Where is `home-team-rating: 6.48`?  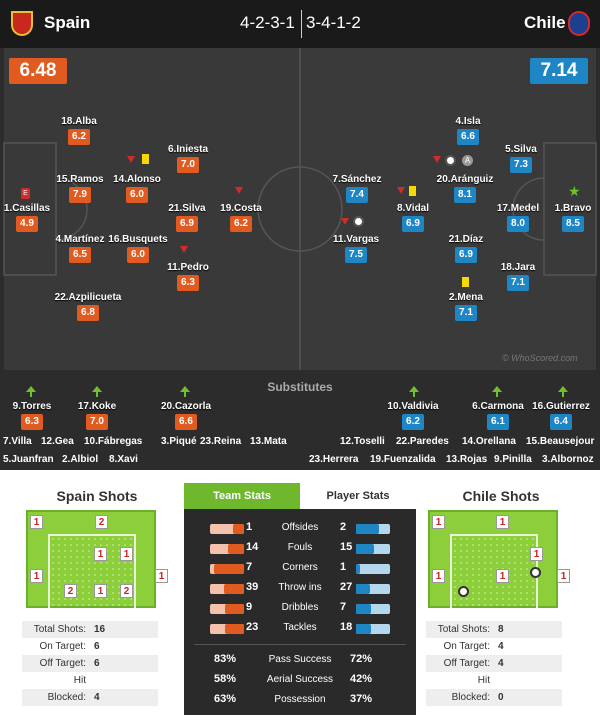 home-team-rating: 6.48 is located at coordinates (38, 71).